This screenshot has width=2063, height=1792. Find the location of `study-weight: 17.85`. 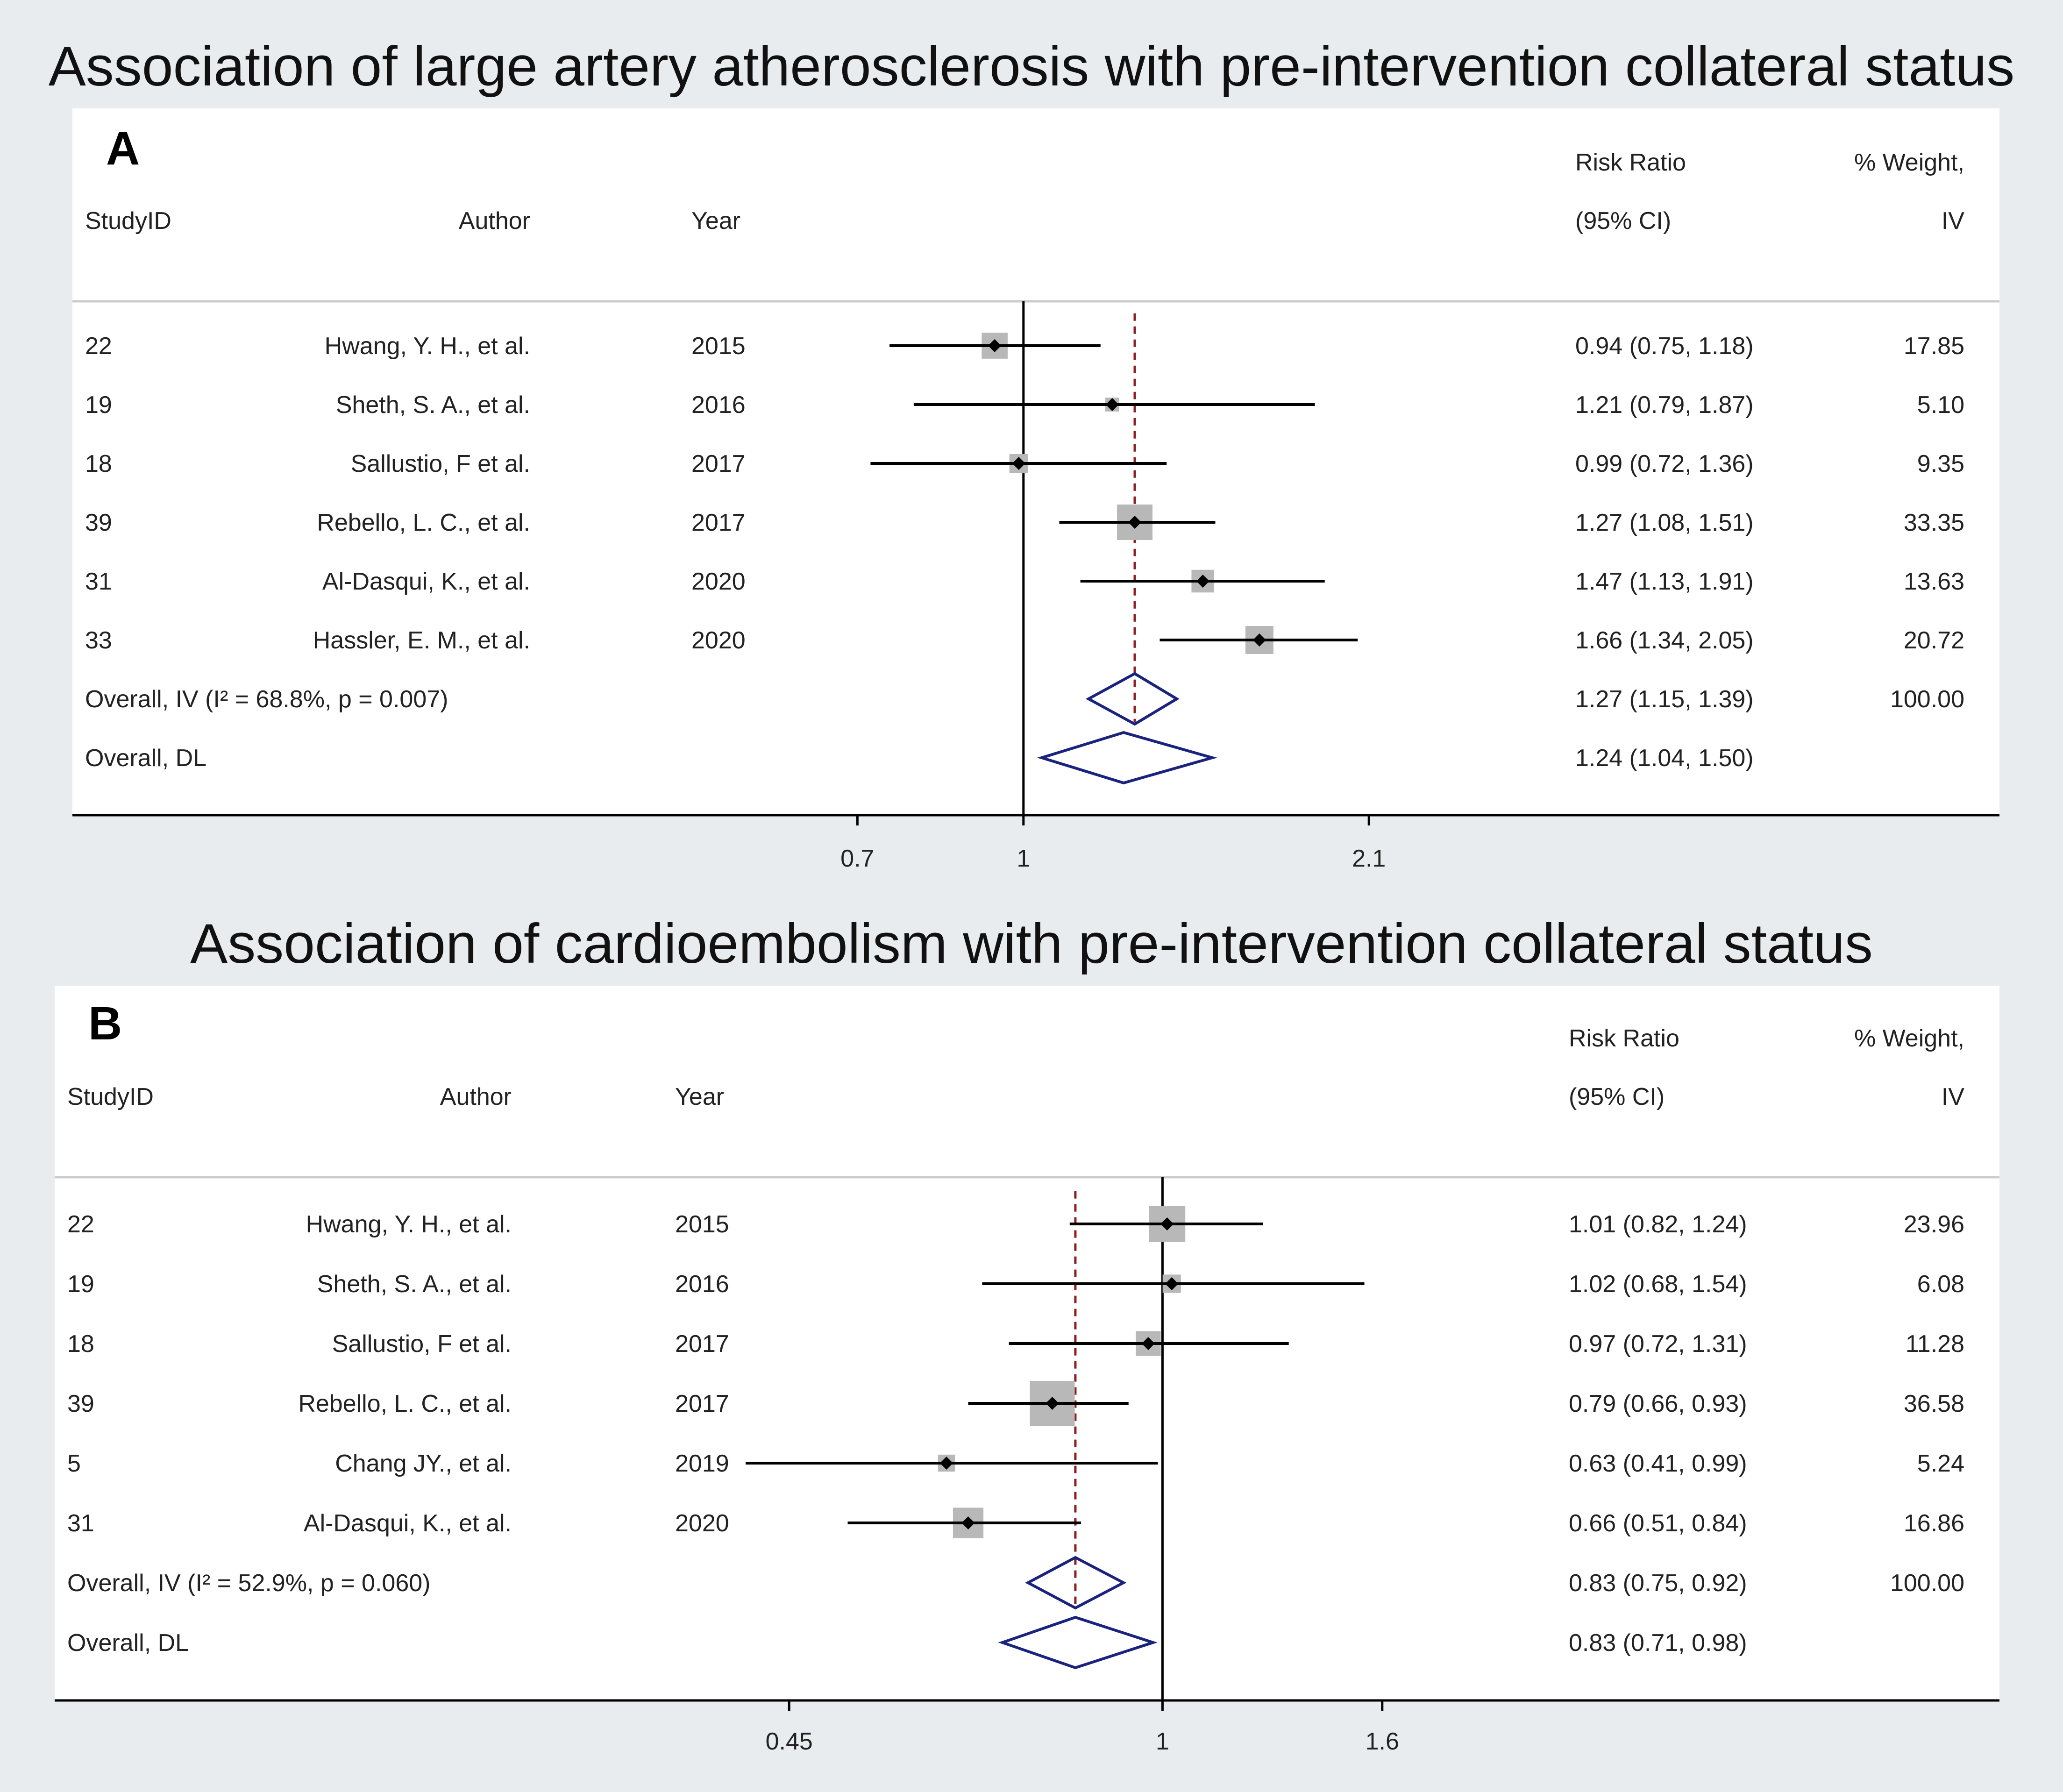

study-weight: 17.85 is located at coordinates (1934, 346).